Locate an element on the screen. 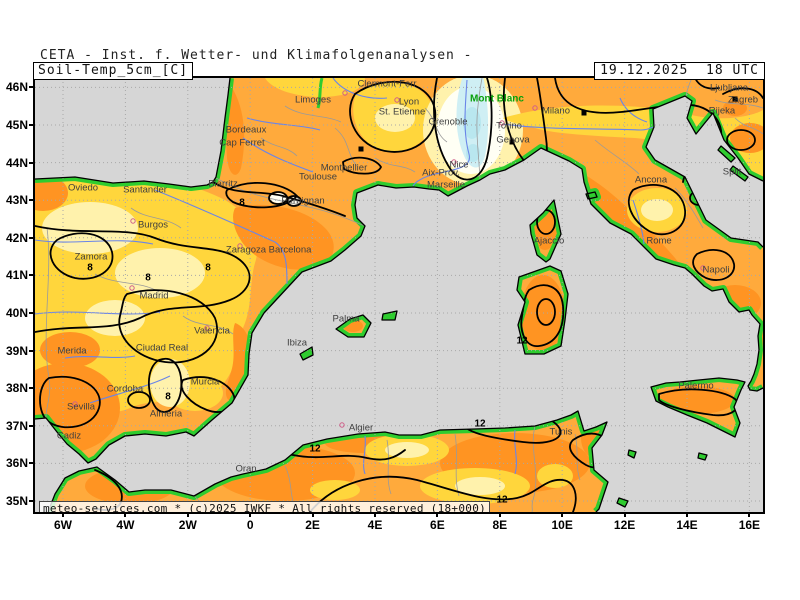 The width and height of the screenshot is (800, 600). city-label: Rijeka is located at coordinates (722, 111).